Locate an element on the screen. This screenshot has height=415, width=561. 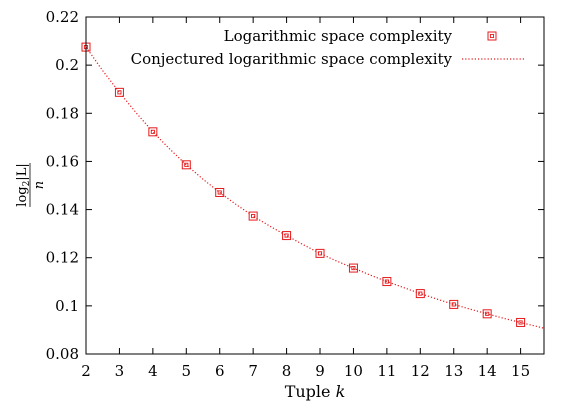
y-tick-label: 0.16 is located at coordinates (62, 161).